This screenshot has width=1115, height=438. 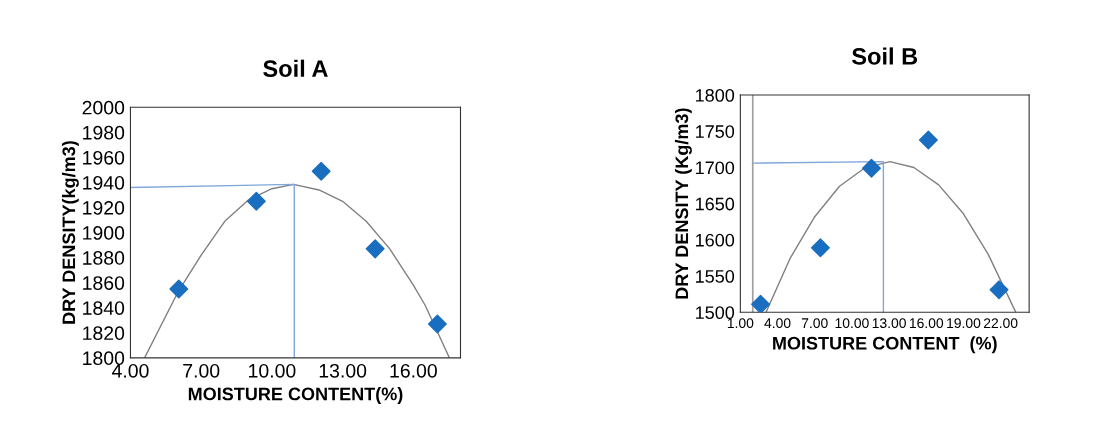 I want to click on y-tick-label: 1880, so click(x=104, y=258).